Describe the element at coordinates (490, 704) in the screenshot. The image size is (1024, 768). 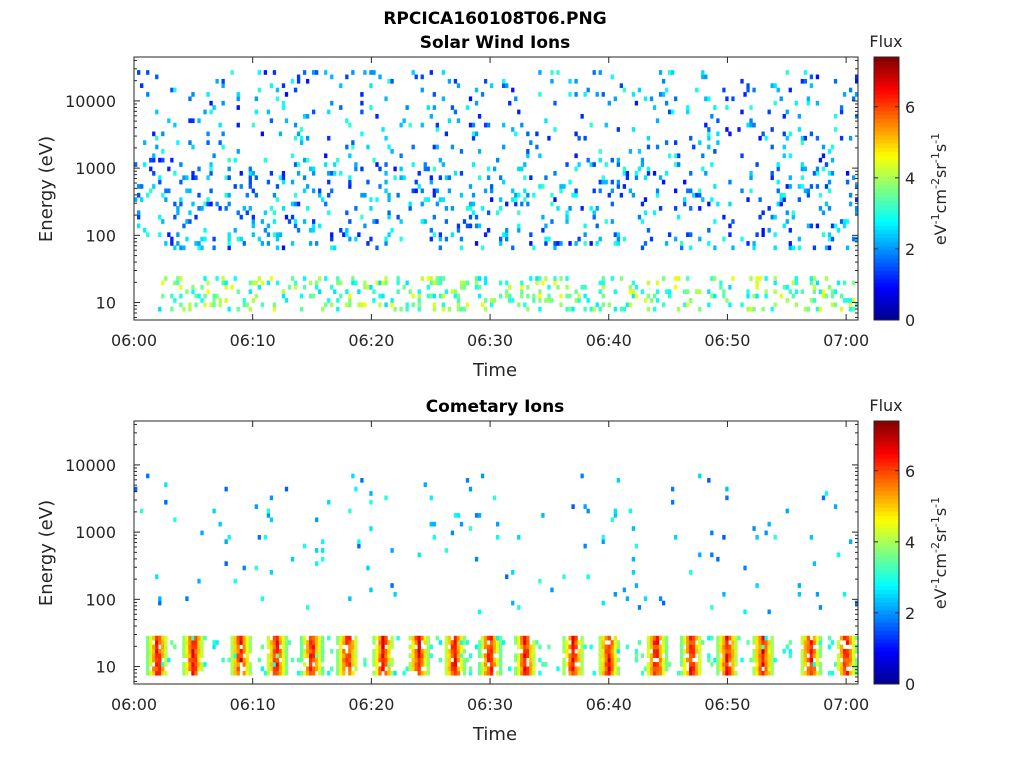
I see `x-tick-label: 06:30` at that location.